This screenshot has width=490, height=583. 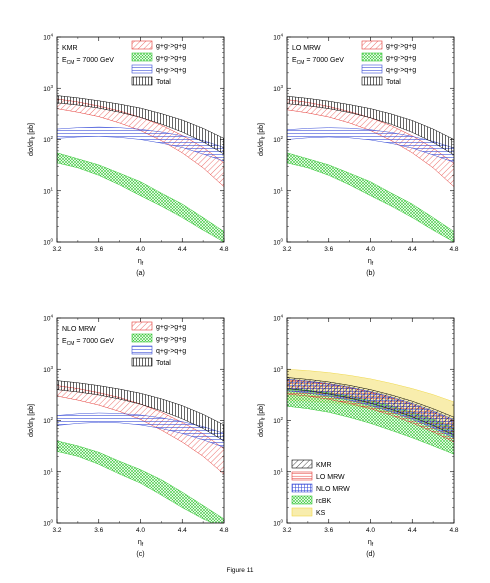 What do you see at coordinates (324, 465) in the screenshot?
I see `legend-label: KMR` at bounding box center [324, 465].